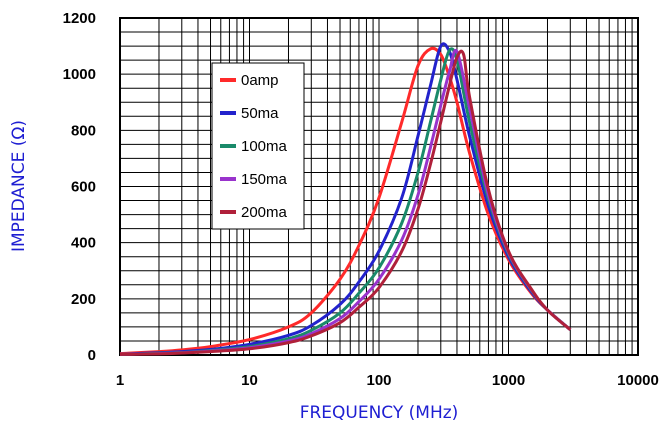  What do you see at coordinates (83, 130) in the screenshot?
I see `y-tick-label: 800` at bounding box center [83, 130].